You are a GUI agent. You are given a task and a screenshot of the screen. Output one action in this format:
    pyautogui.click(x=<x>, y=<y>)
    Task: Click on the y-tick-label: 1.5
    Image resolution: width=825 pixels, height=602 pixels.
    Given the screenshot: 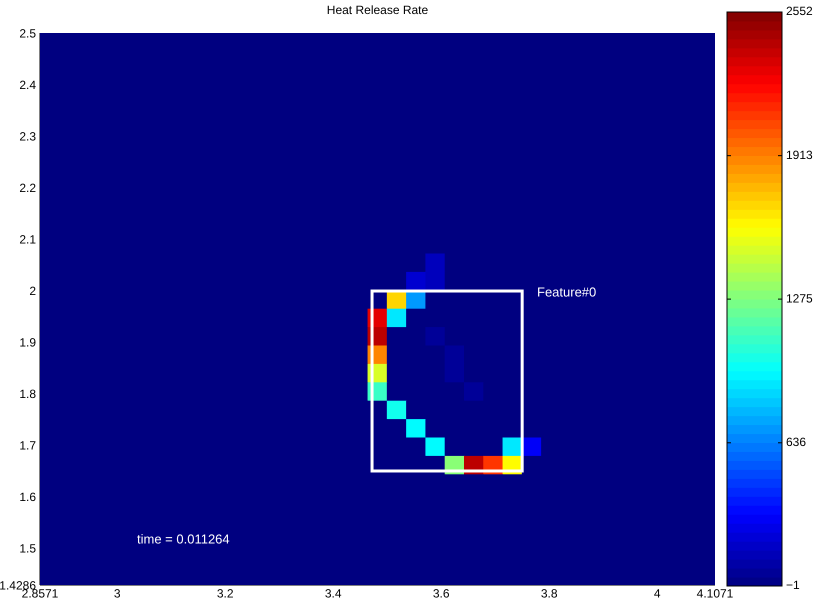 What is the action you would take?
    pyautogui.click(x=27, y=548)
    